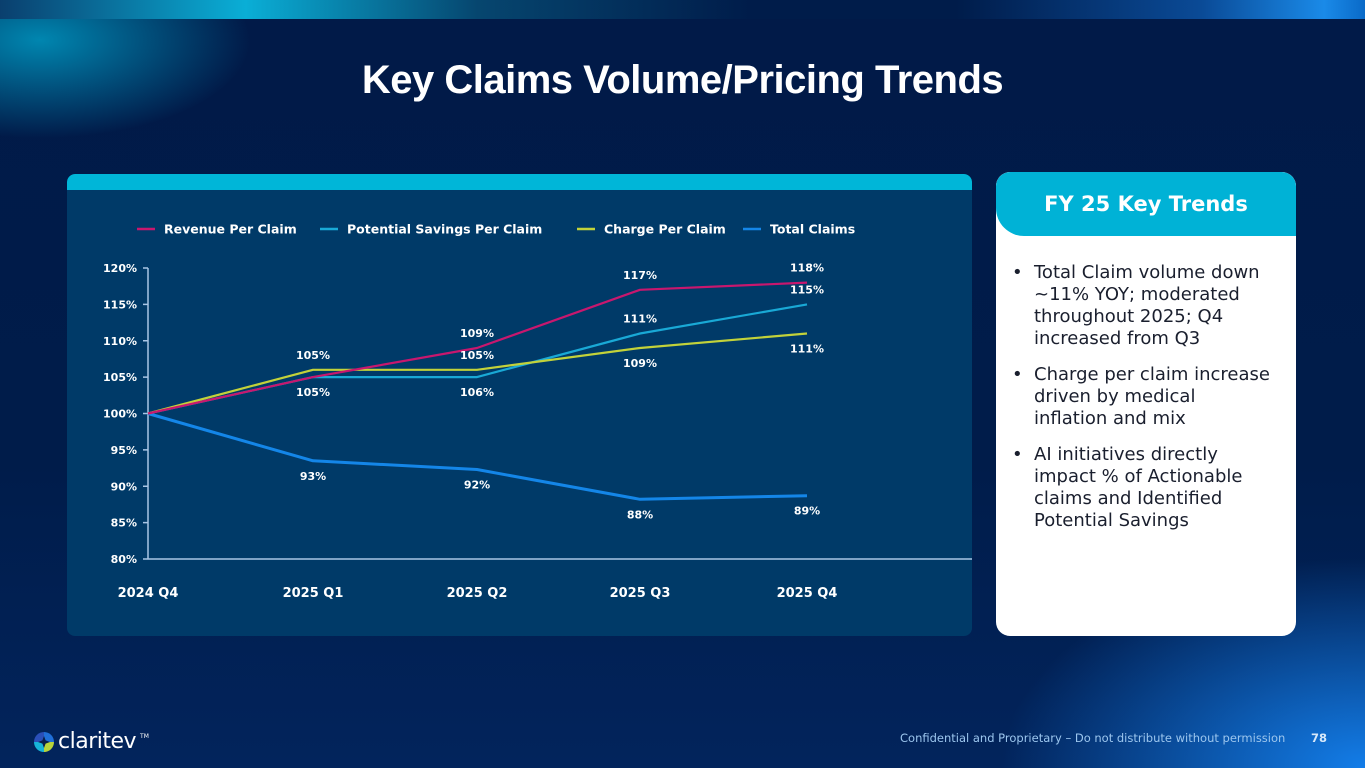 This screenshot has height=768, width=1365. What do you see at coordinates (665, 229) in the screenshot?
I see `legend-label-charge: Charge Per Claim` at bounding box center [665, 229].